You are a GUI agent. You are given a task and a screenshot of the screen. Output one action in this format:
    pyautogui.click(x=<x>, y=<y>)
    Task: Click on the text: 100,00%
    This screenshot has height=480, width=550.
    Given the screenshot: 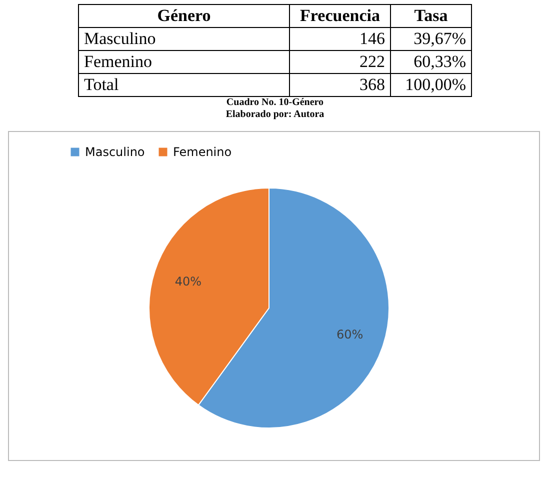 What is the action you would take?
    pyautogui.click(x=431, y=85)
    